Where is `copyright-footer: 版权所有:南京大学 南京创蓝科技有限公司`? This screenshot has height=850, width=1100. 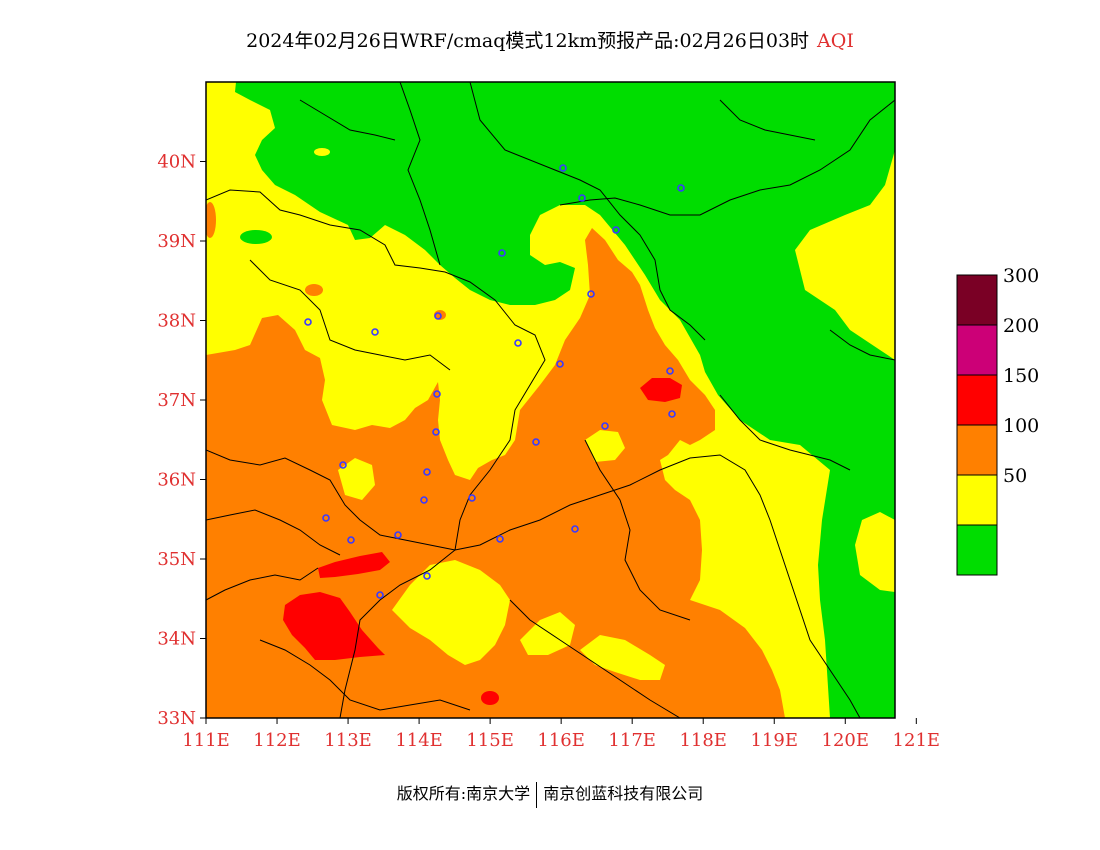
copyright-footer: 版权所有:南京大学 南京创蓝科技有限公司 is located at coordinates (550, 794).